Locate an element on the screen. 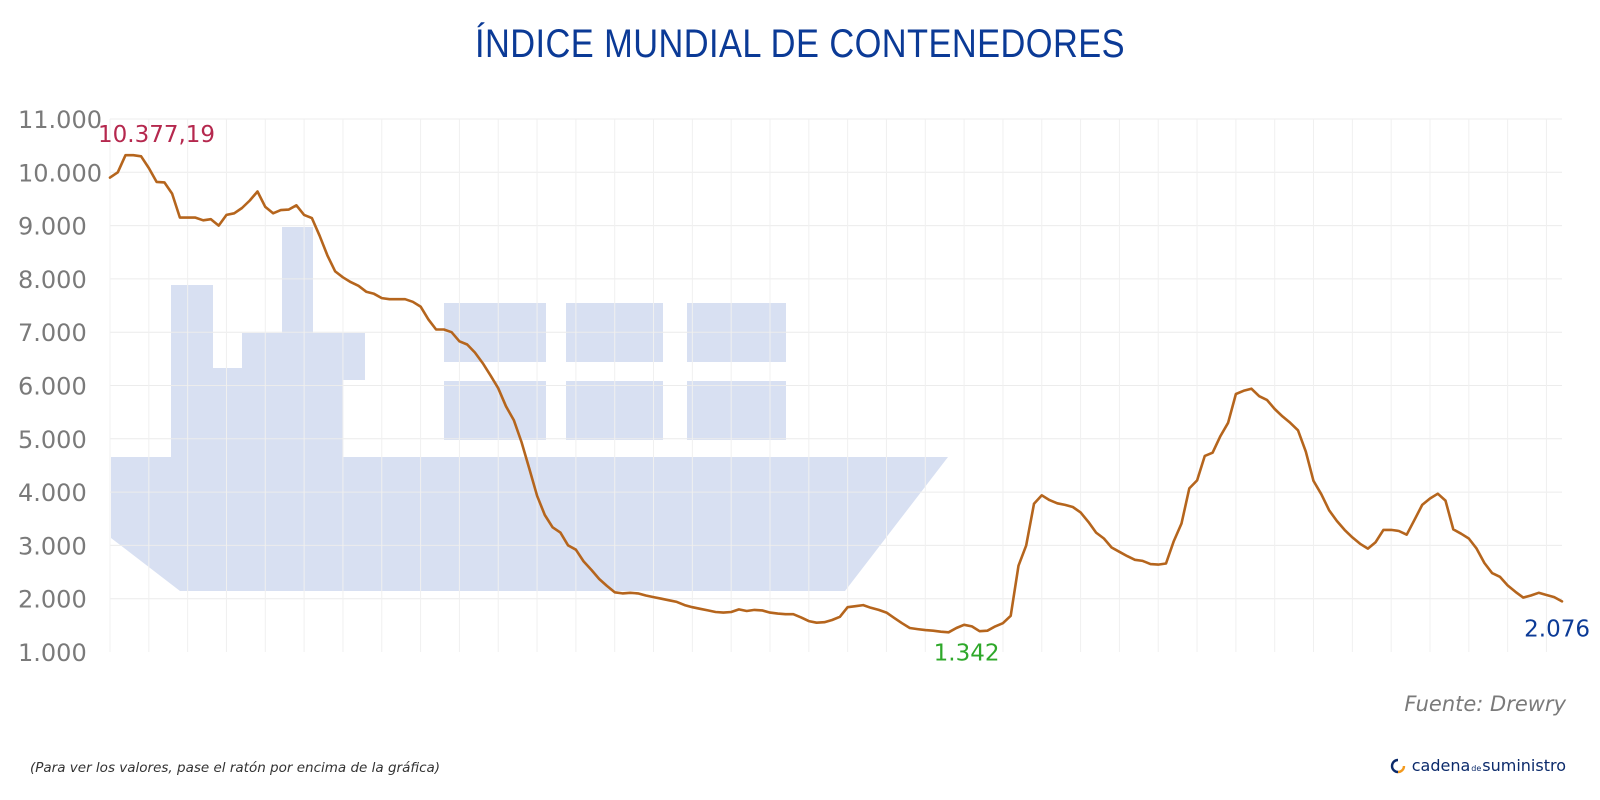  source-note: Fuente: Drewry is located at coordinates (1485, 704).